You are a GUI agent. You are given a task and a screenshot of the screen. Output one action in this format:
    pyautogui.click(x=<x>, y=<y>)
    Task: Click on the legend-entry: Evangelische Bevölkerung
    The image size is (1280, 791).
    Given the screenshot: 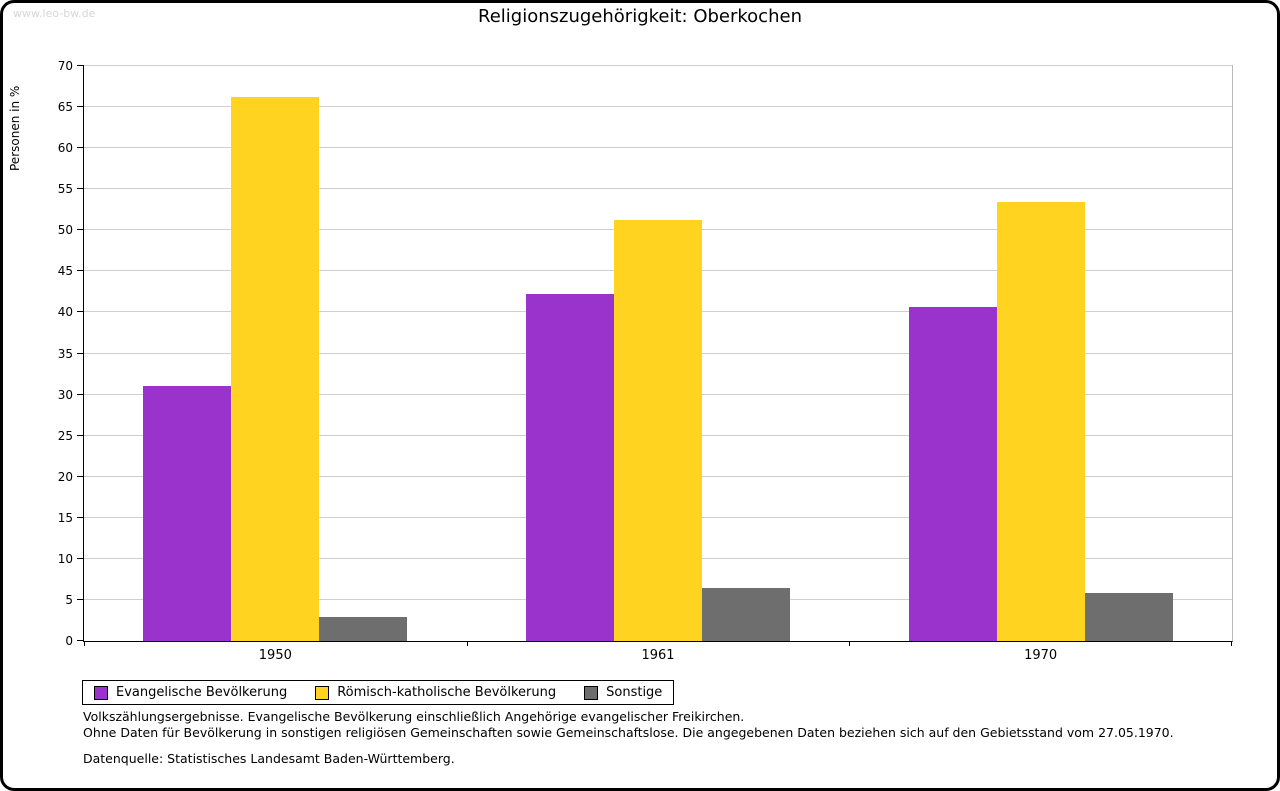 What is the action you would take?
    pyautogui.click(x=190, y=692)
    